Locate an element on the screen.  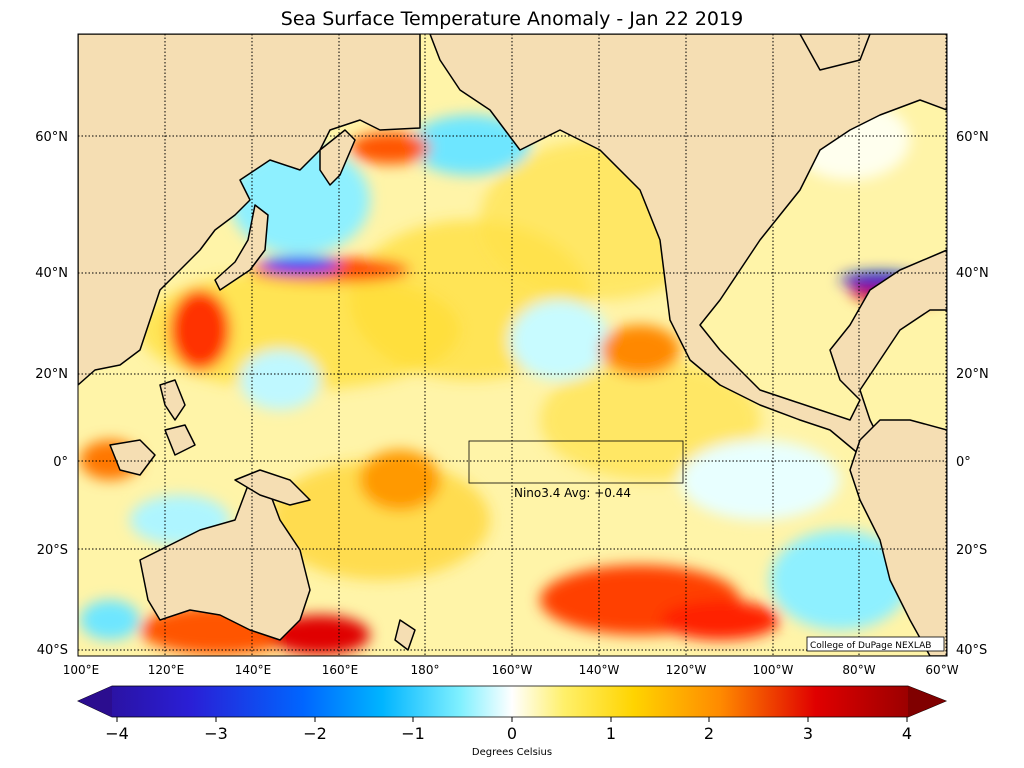
lat-label-left-20s: 20°S is located at coordinates (52, 550).